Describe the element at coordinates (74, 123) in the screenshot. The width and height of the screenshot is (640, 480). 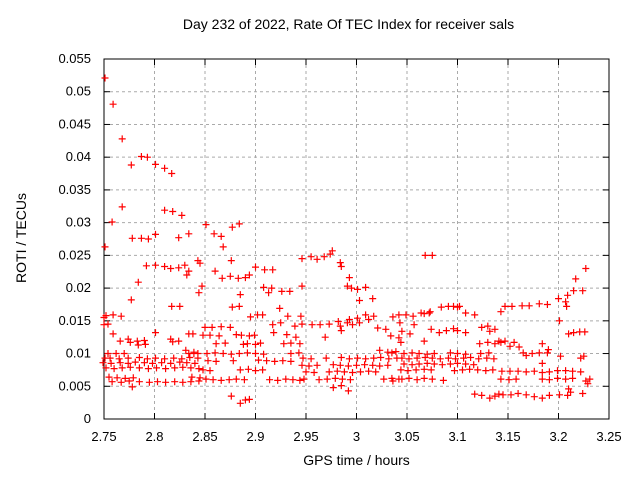
I see `y-tick-label: 0.045` at that location.